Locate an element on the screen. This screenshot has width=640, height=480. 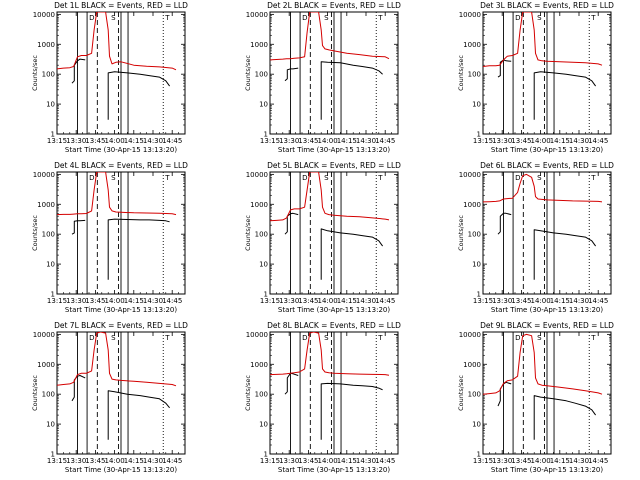
panel-title: Det 4L BLACK = Events, RED = LLD is located at coordinates (121, 165).